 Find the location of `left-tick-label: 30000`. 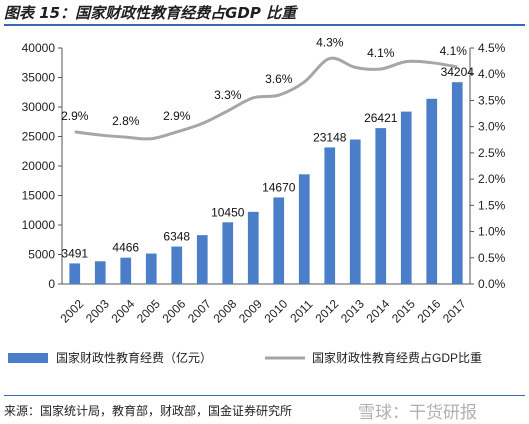

left-tick-label: 30000 is located at coordinates (39, 107).